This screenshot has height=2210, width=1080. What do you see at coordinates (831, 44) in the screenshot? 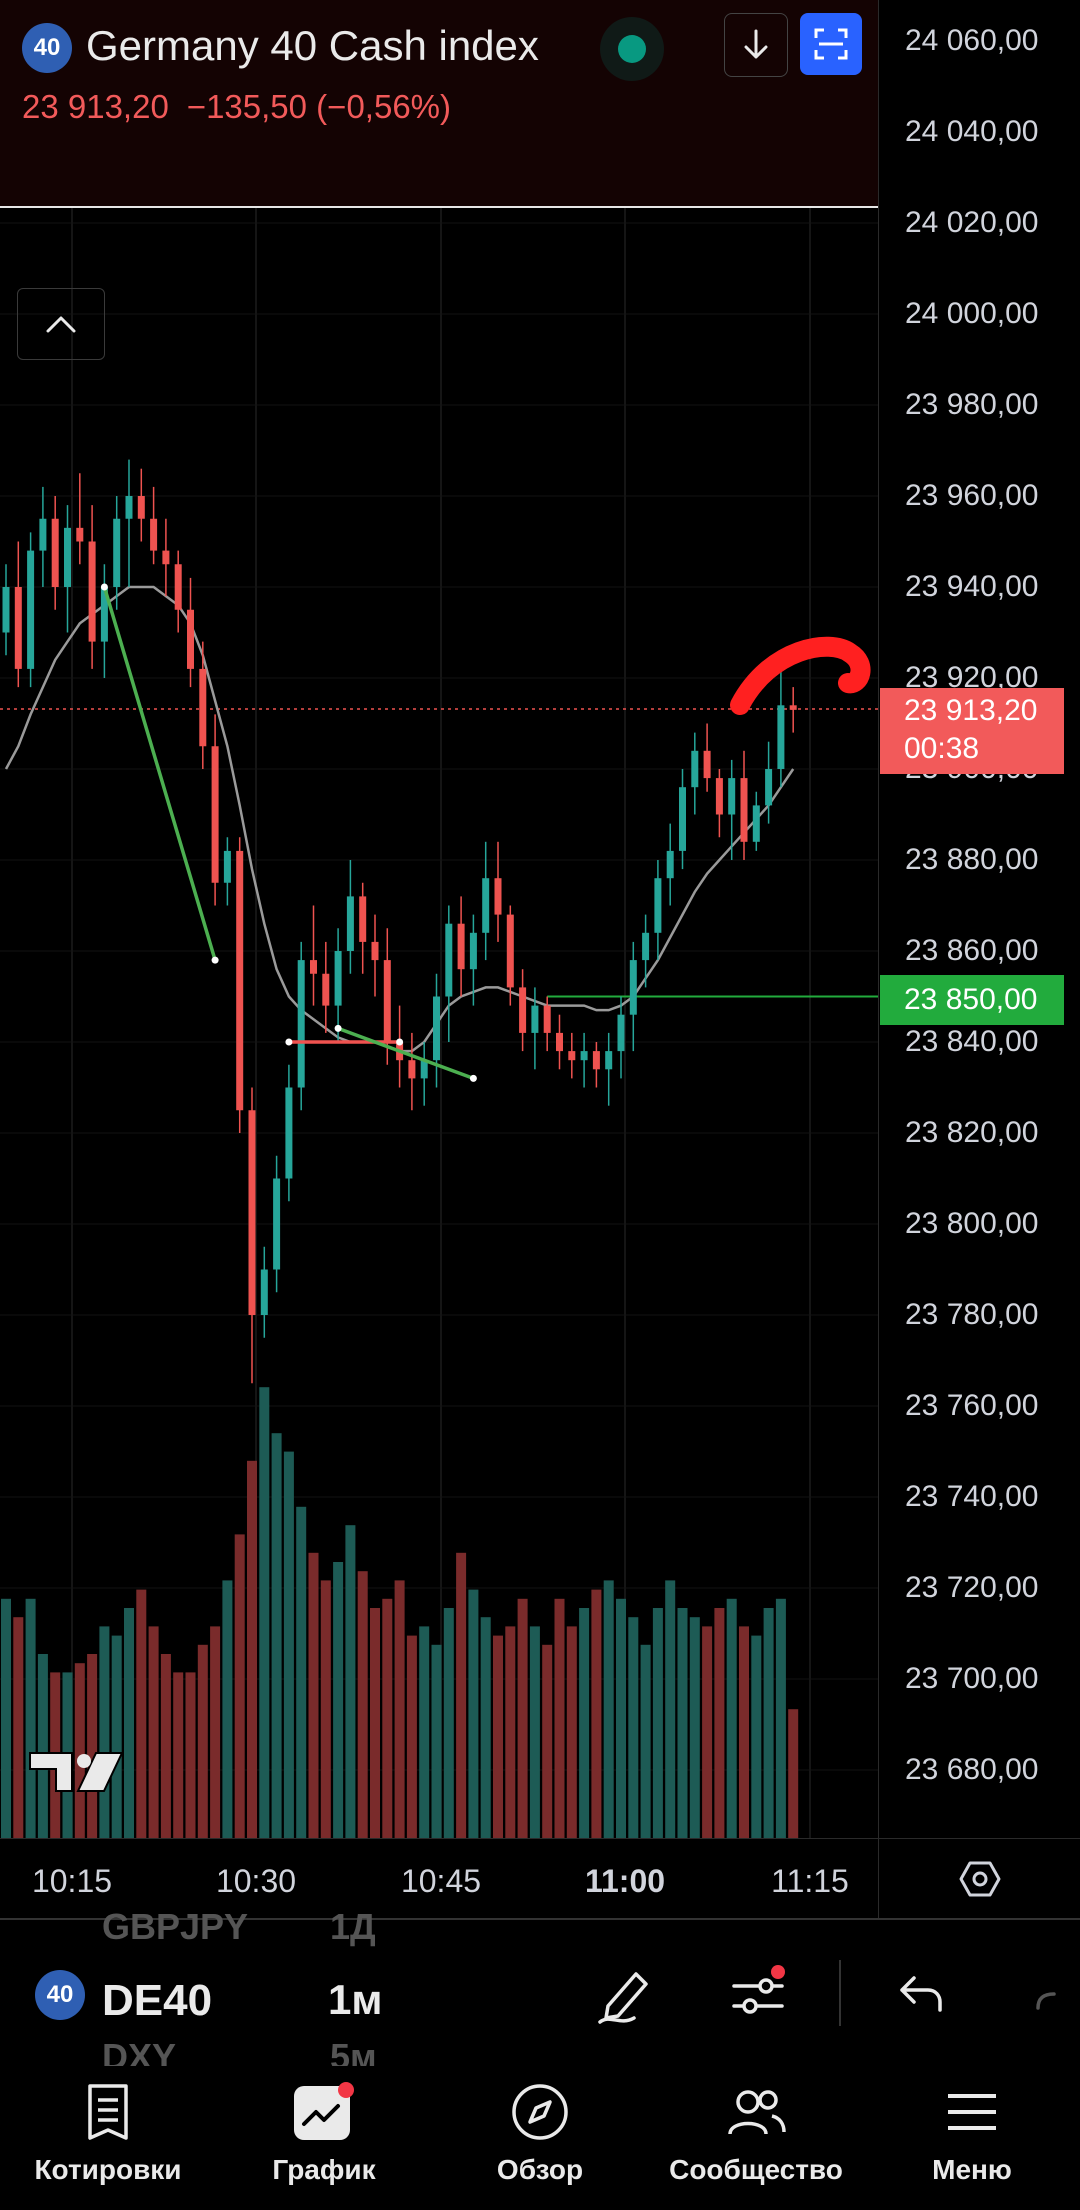
I see `fullscreen-button` at bounding box center [831, 44].